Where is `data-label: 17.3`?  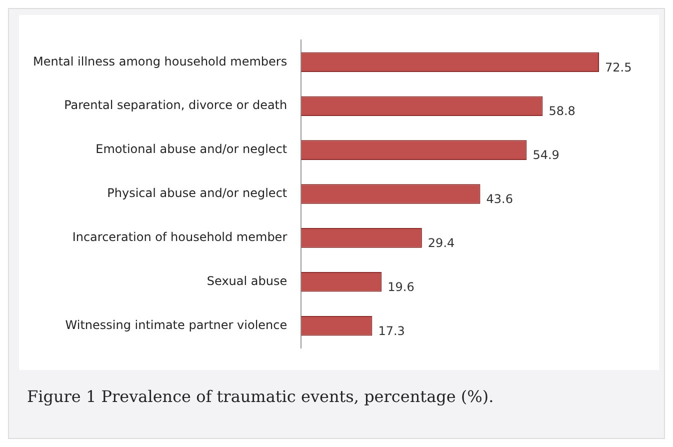
data-label: 17.3 is located at coordinates (391, 331).